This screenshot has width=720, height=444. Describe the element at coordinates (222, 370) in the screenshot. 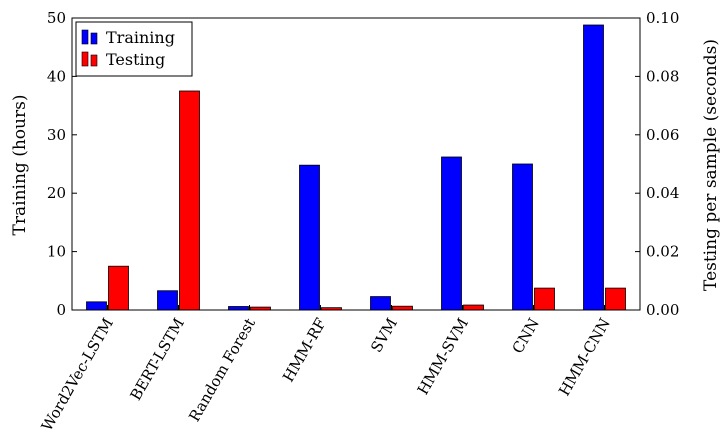

I see `x-tick-label: Random Forest` at that location.